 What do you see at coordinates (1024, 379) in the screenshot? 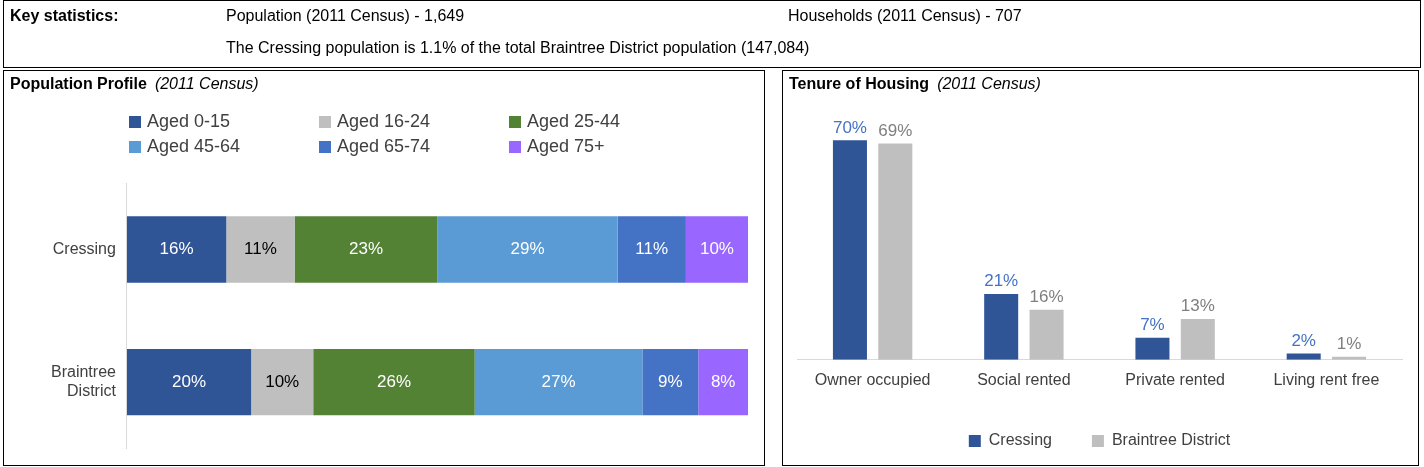
I see `x-tick-label: Social rented` at bounding box center [1024, 379].